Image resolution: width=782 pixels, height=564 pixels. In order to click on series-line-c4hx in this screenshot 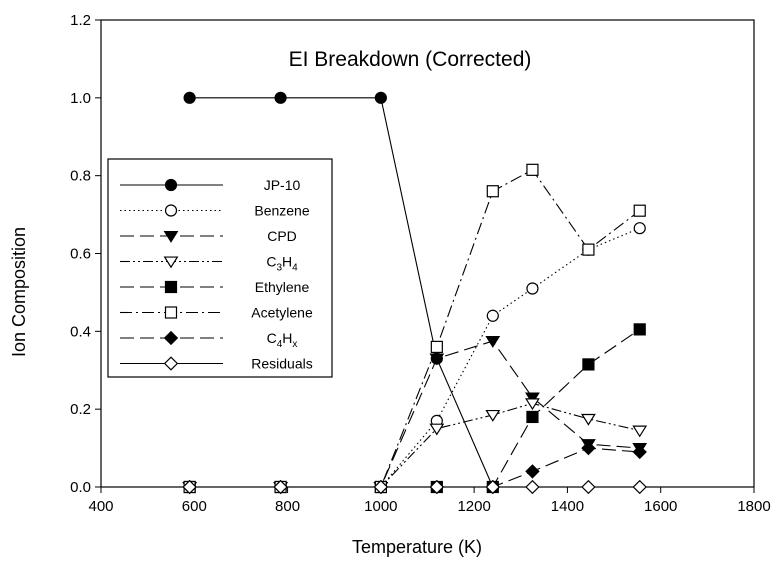, I will do `click(414, 467)`.